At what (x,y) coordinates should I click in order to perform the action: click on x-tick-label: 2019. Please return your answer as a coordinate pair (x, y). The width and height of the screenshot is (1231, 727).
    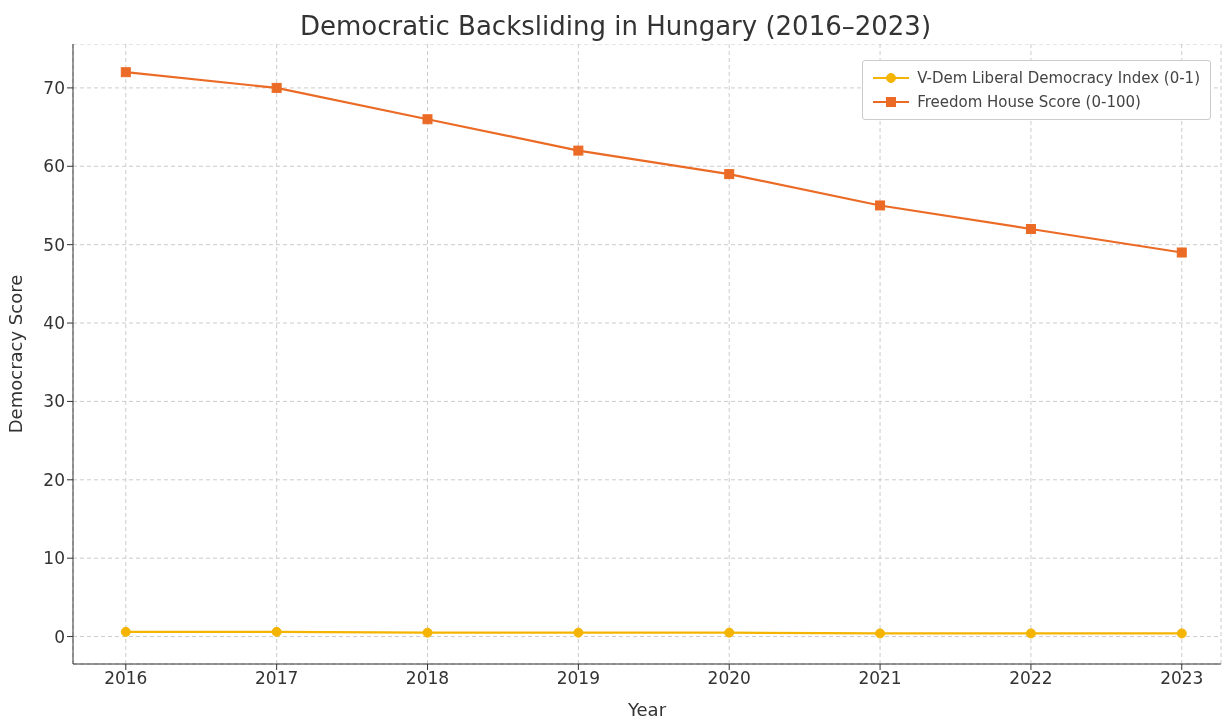
    Looking at the image, I should click on (578, 678).